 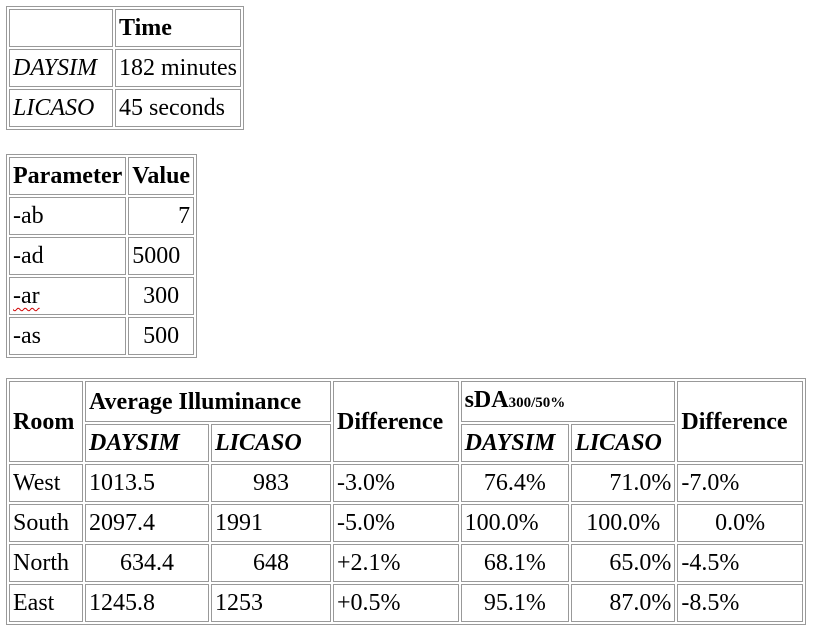 What do you see at coordinates (740, 483) in the screenshot?
I see `difference-cell: -7.0%` at bounding box center [740, 483].